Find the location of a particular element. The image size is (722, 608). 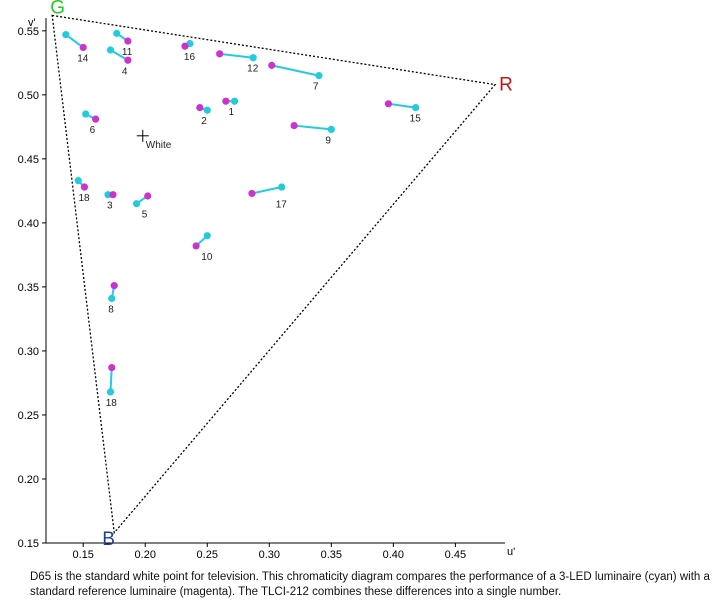

pair-label: 16 is located at coordinates (190, 57).